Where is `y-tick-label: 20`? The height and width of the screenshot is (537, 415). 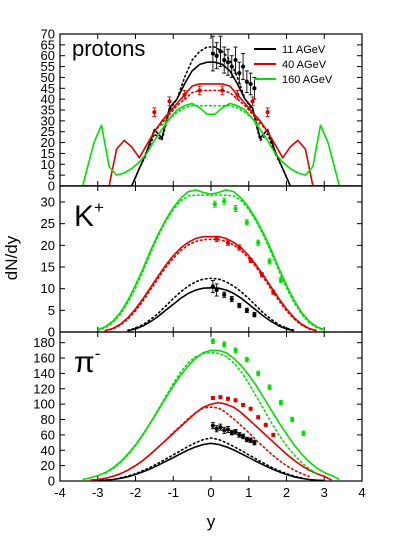 y-tick-label: 20 is located at coordinates (48, 245).